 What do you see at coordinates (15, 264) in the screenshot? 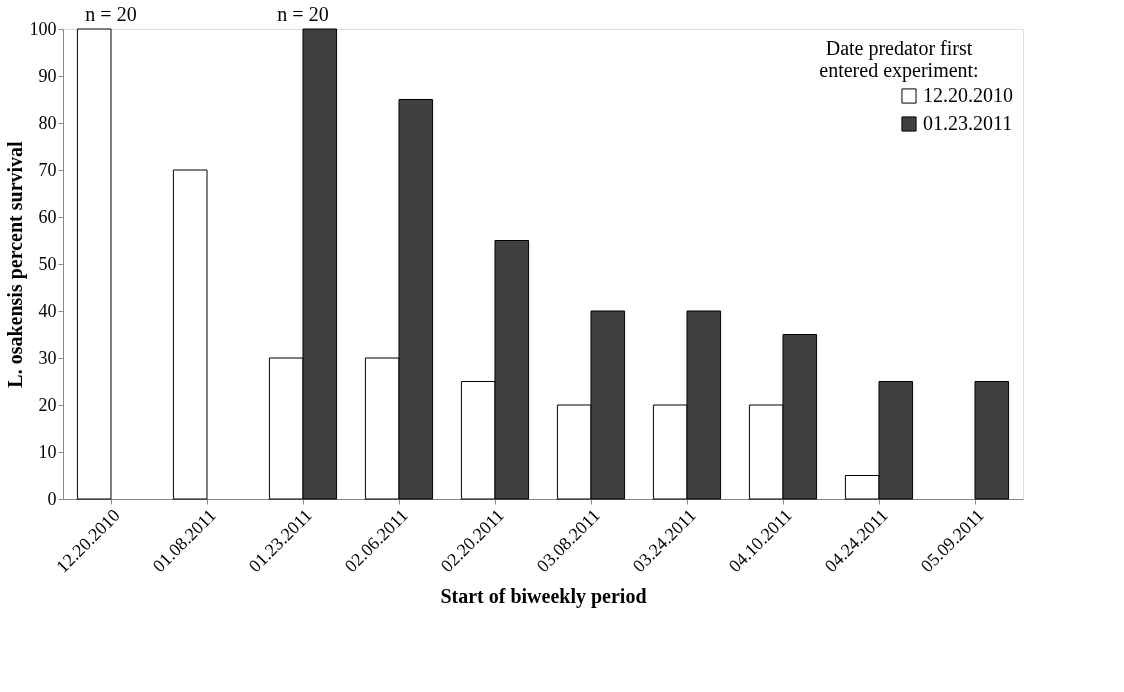
I see `y-axis-title: L. osakensis percent survival` at bounding box center [15, 264].